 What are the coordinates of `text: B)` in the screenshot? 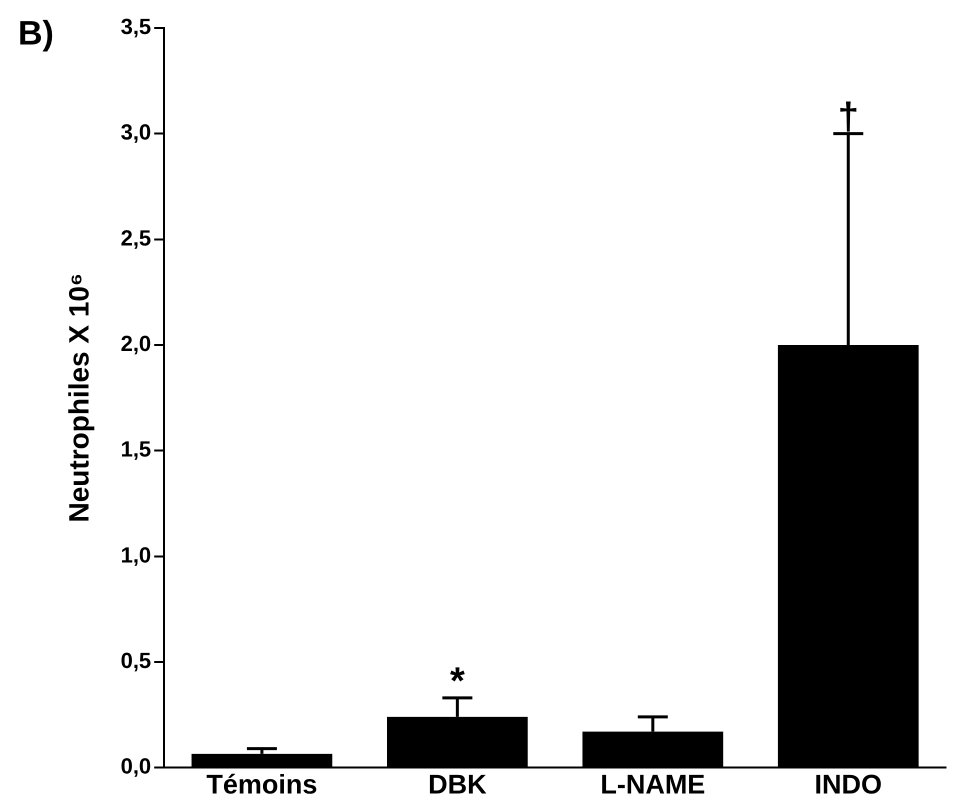 It's located at (36, 33).